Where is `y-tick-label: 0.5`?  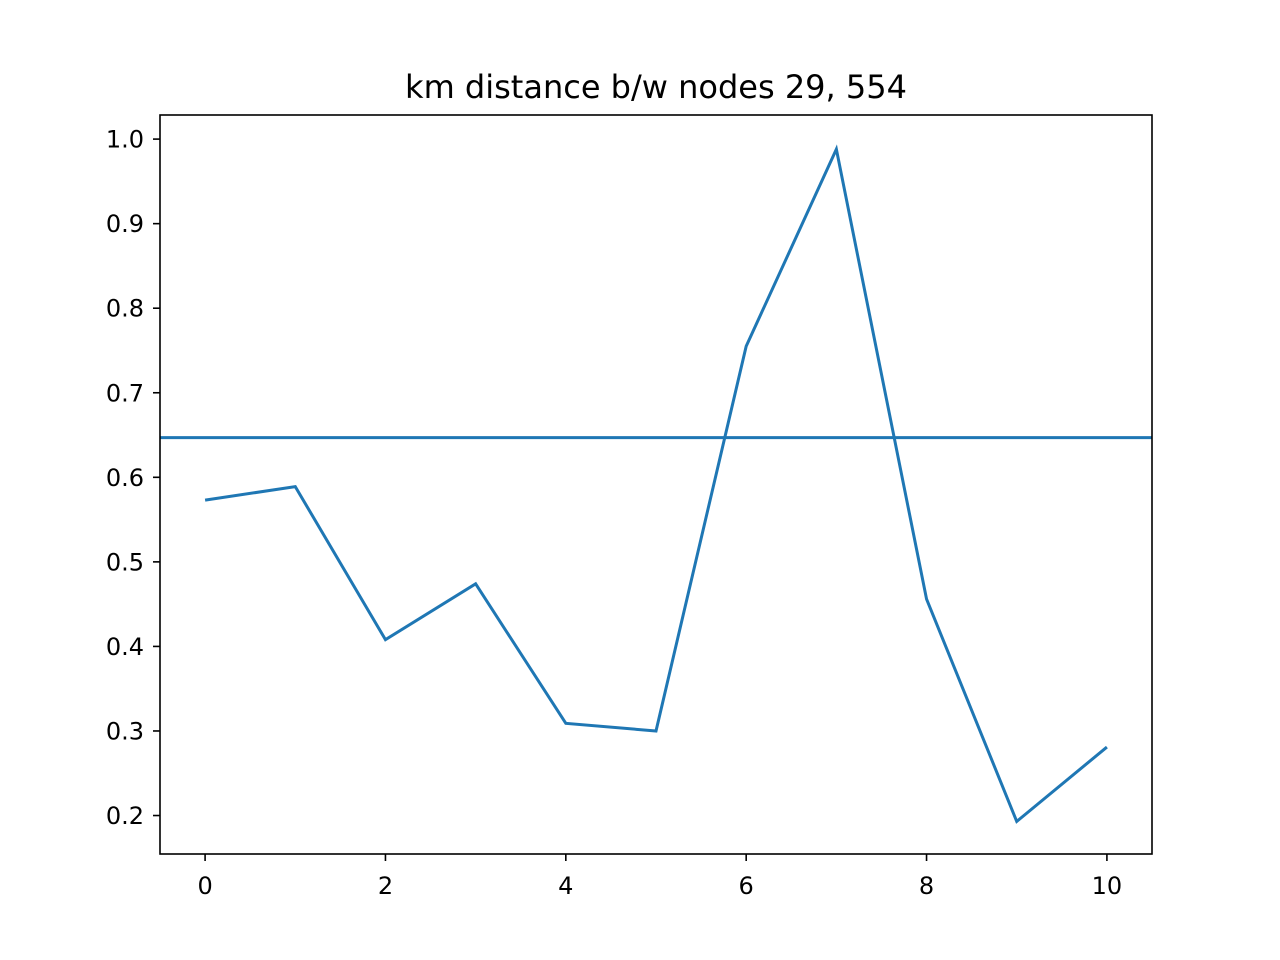
y-tick-label: 0.5 is located at coordinates (125, 562).